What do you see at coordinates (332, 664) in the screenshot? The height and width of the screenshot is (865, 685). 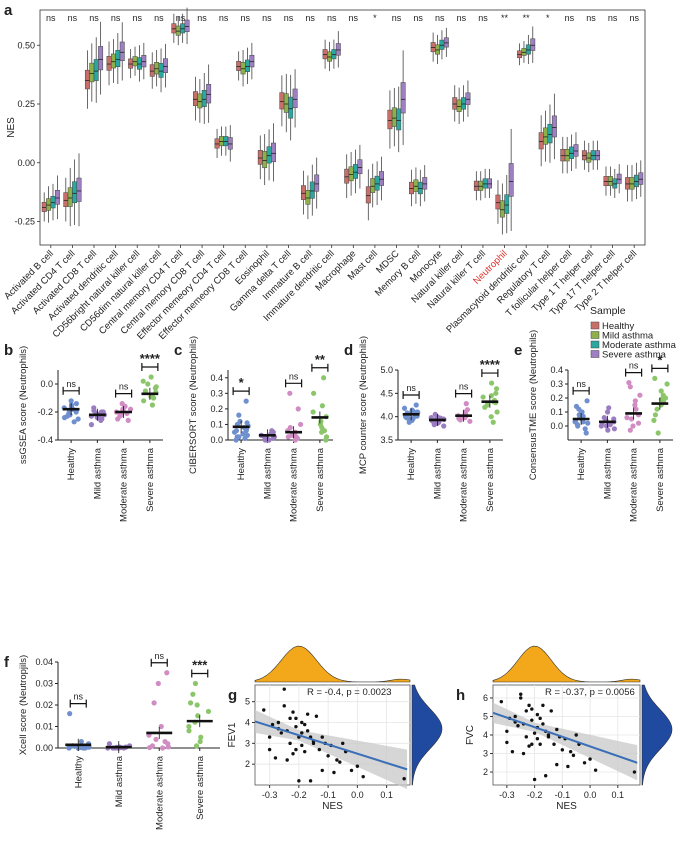 I see `marginal-density-top` at bounding box center [332, 664].